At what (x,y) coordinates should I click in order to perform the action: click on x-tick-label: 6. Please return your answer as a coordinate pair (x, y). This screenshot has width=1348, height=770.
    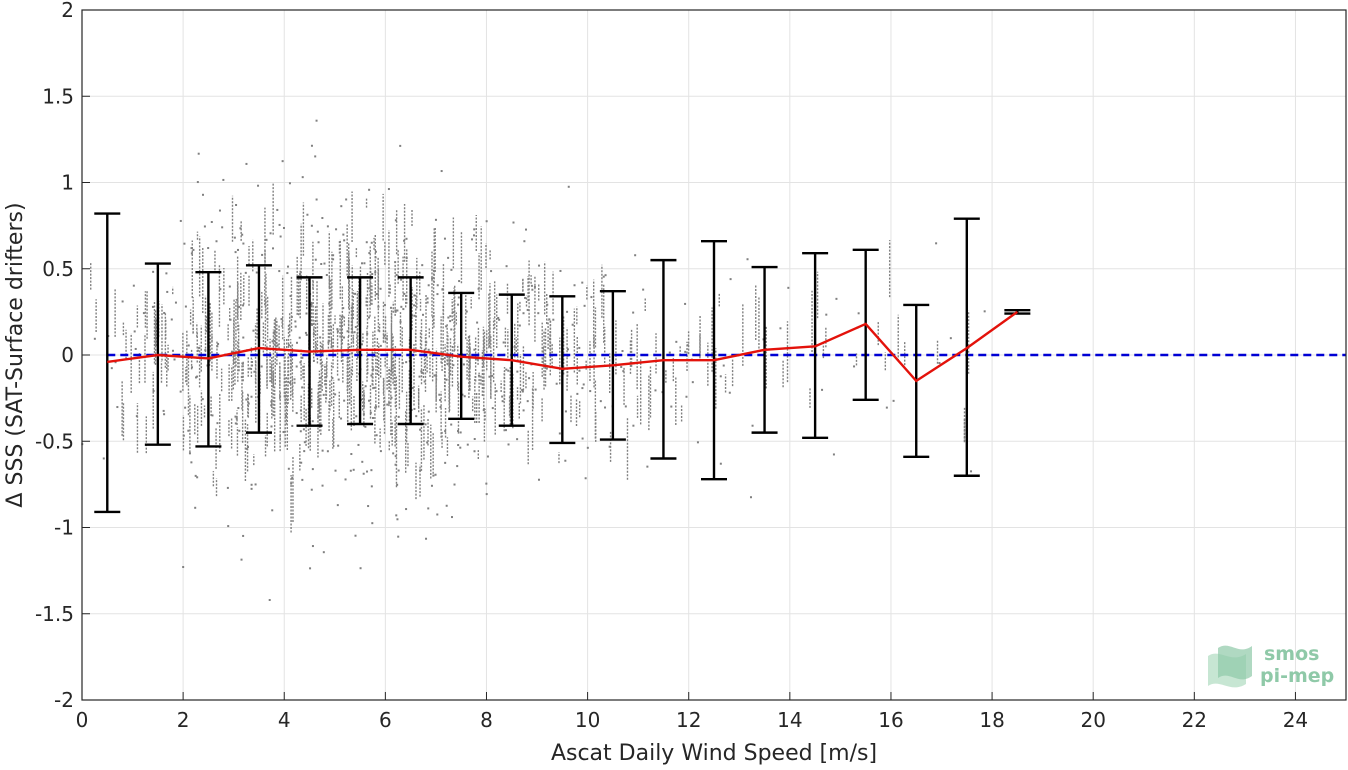
    Looking at the image, I should click on (385, 720).